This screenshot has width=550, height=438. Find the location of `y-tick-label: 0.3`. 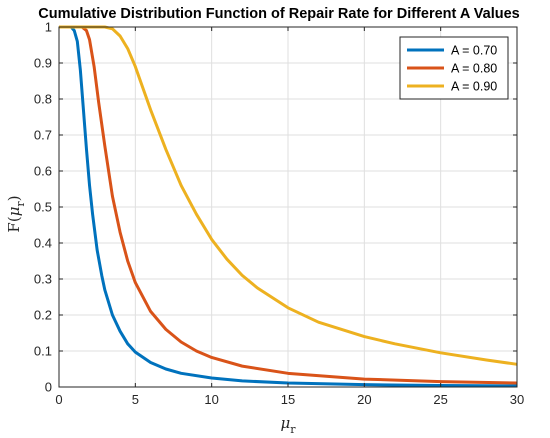

y-tick-label: 0.3 is located at coordinates (43, 279).